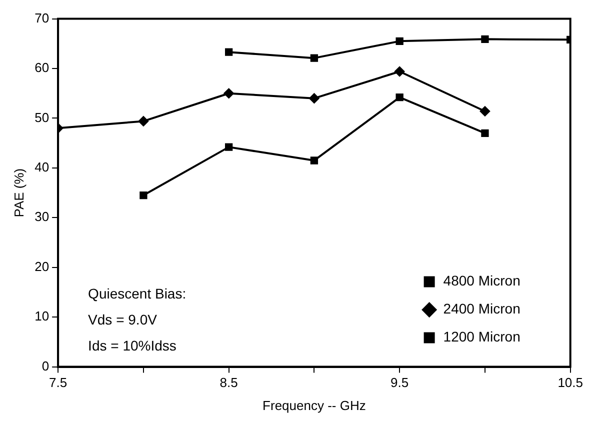 The width and height of the screenshot is (594, 426). What do you see at coordinates (42, 167) in the screenshot?
I see `y-tick-label: 40` at bounding box center [42, 167].